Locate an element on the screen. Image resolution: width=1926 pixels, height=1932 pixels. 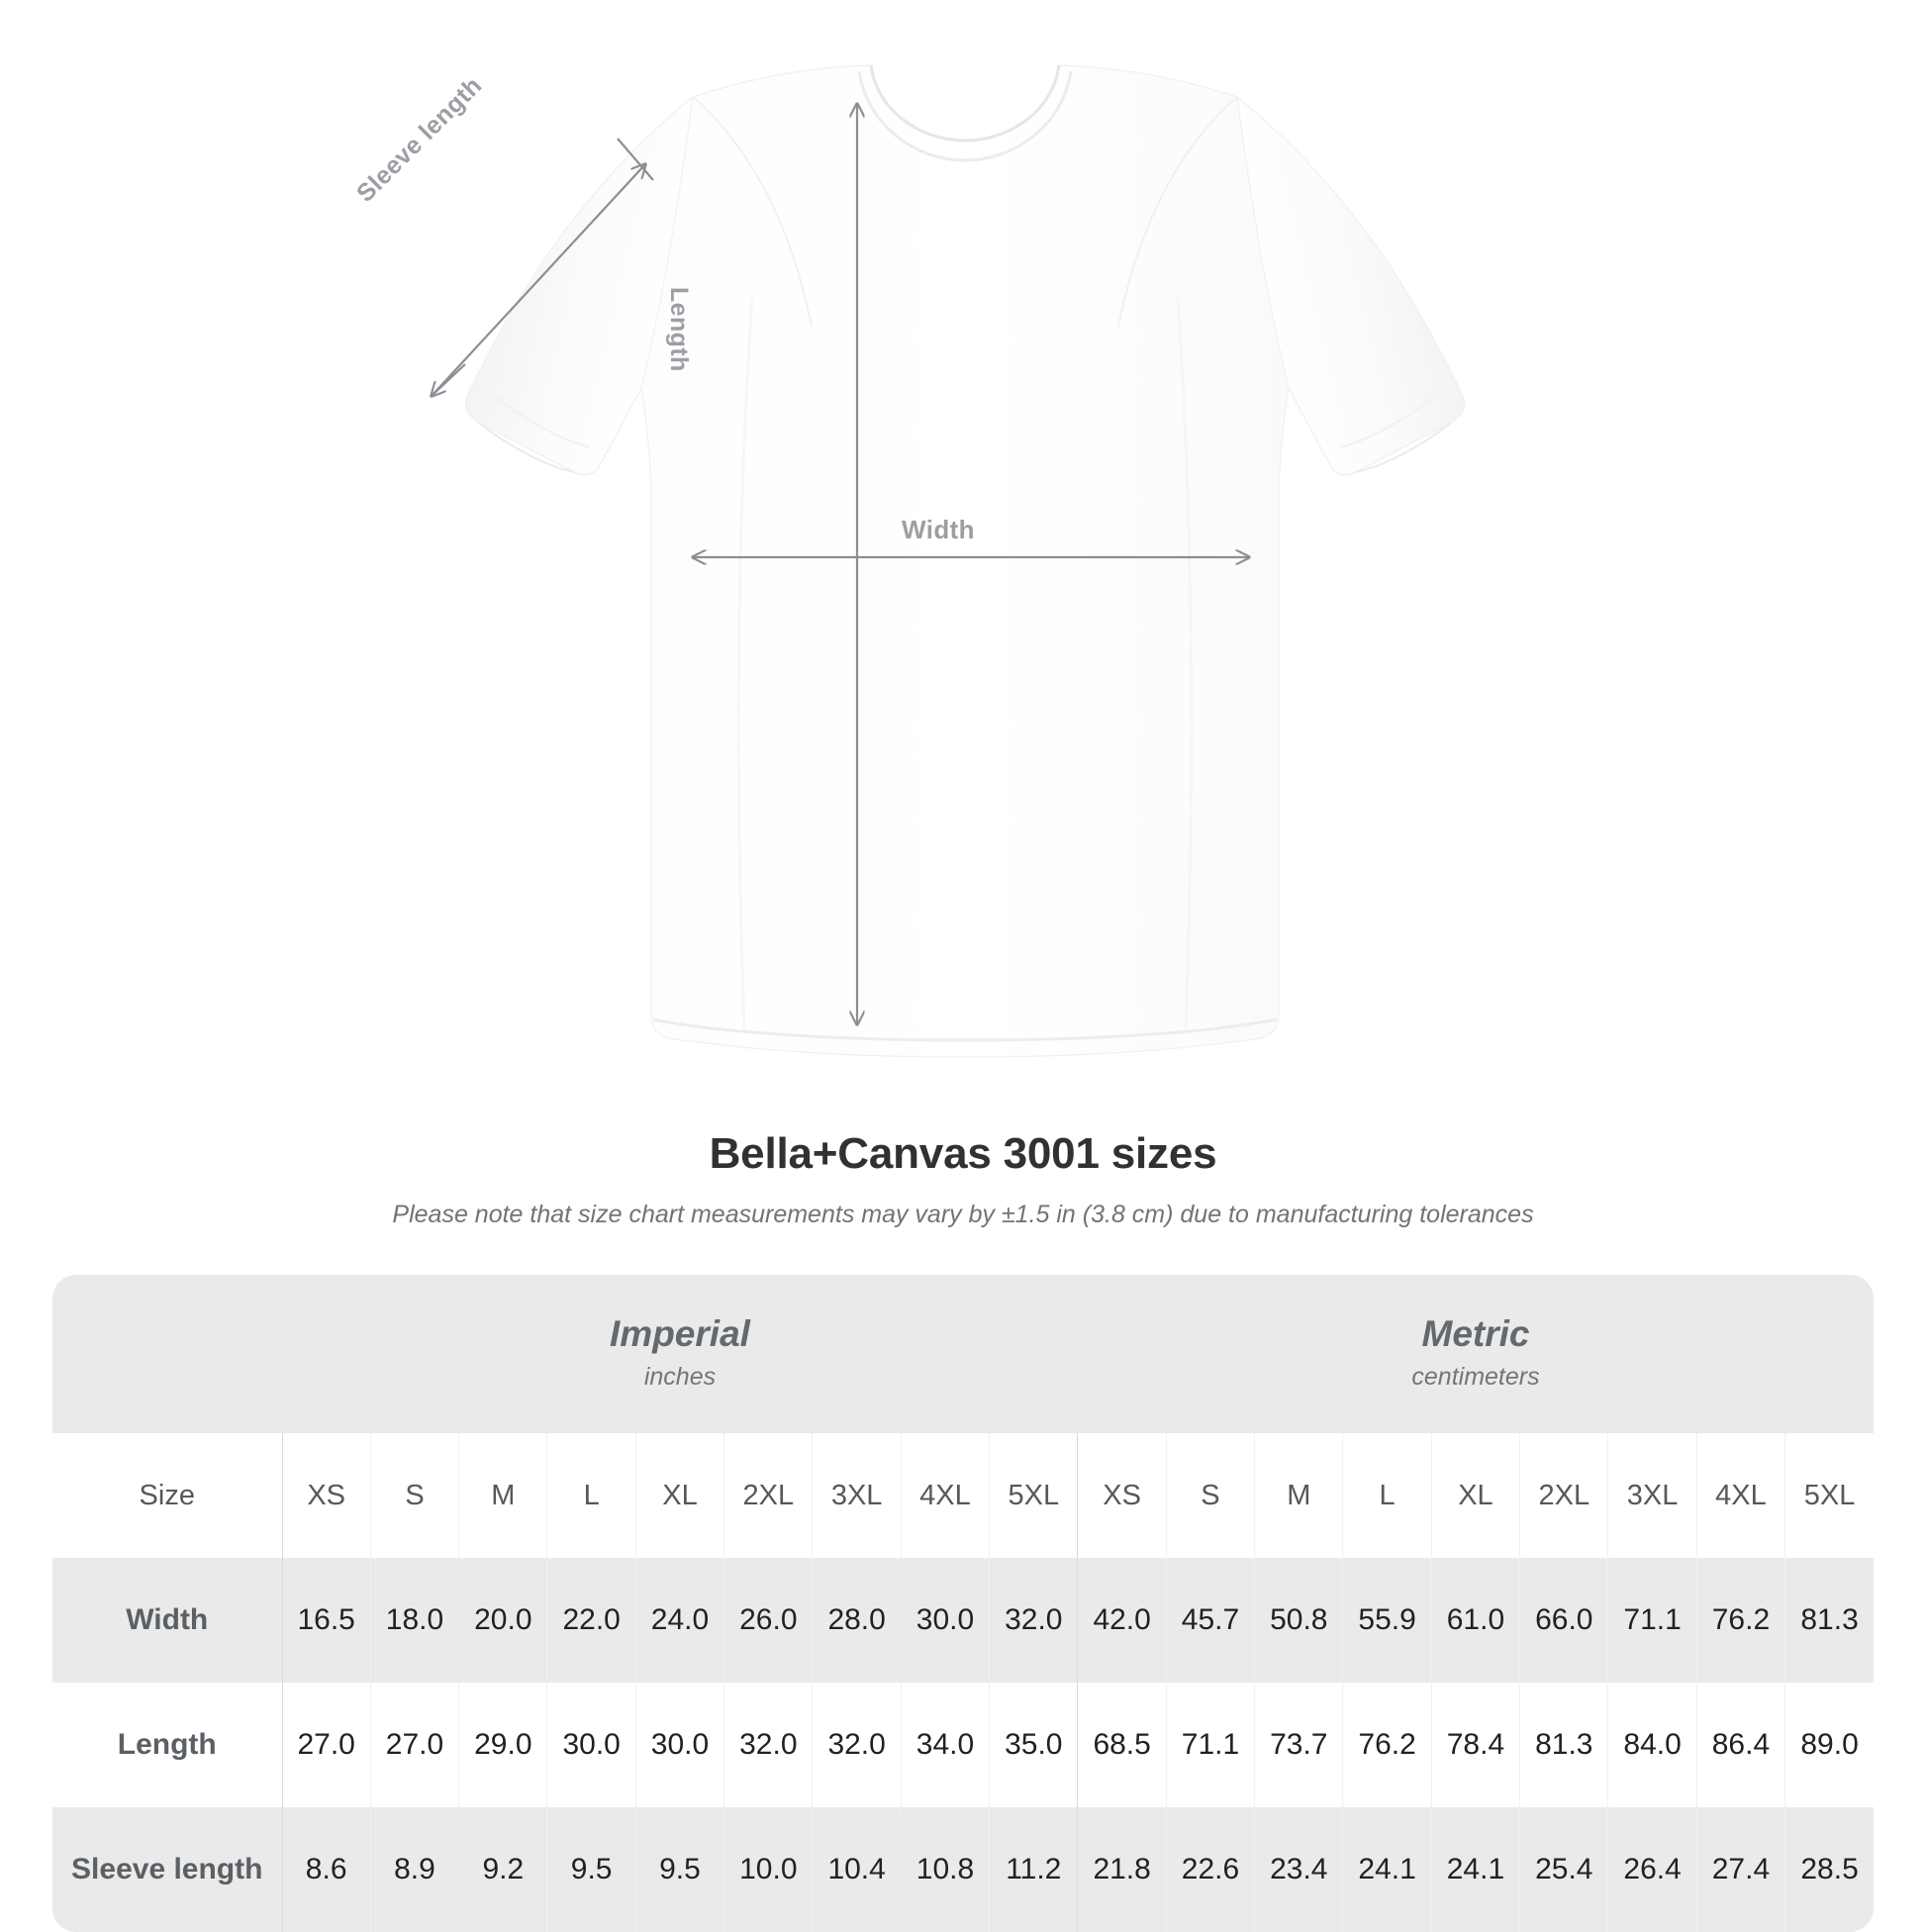
page-title: Bella+Canvas 3001 sizes is located at coordinates (963, 1153).